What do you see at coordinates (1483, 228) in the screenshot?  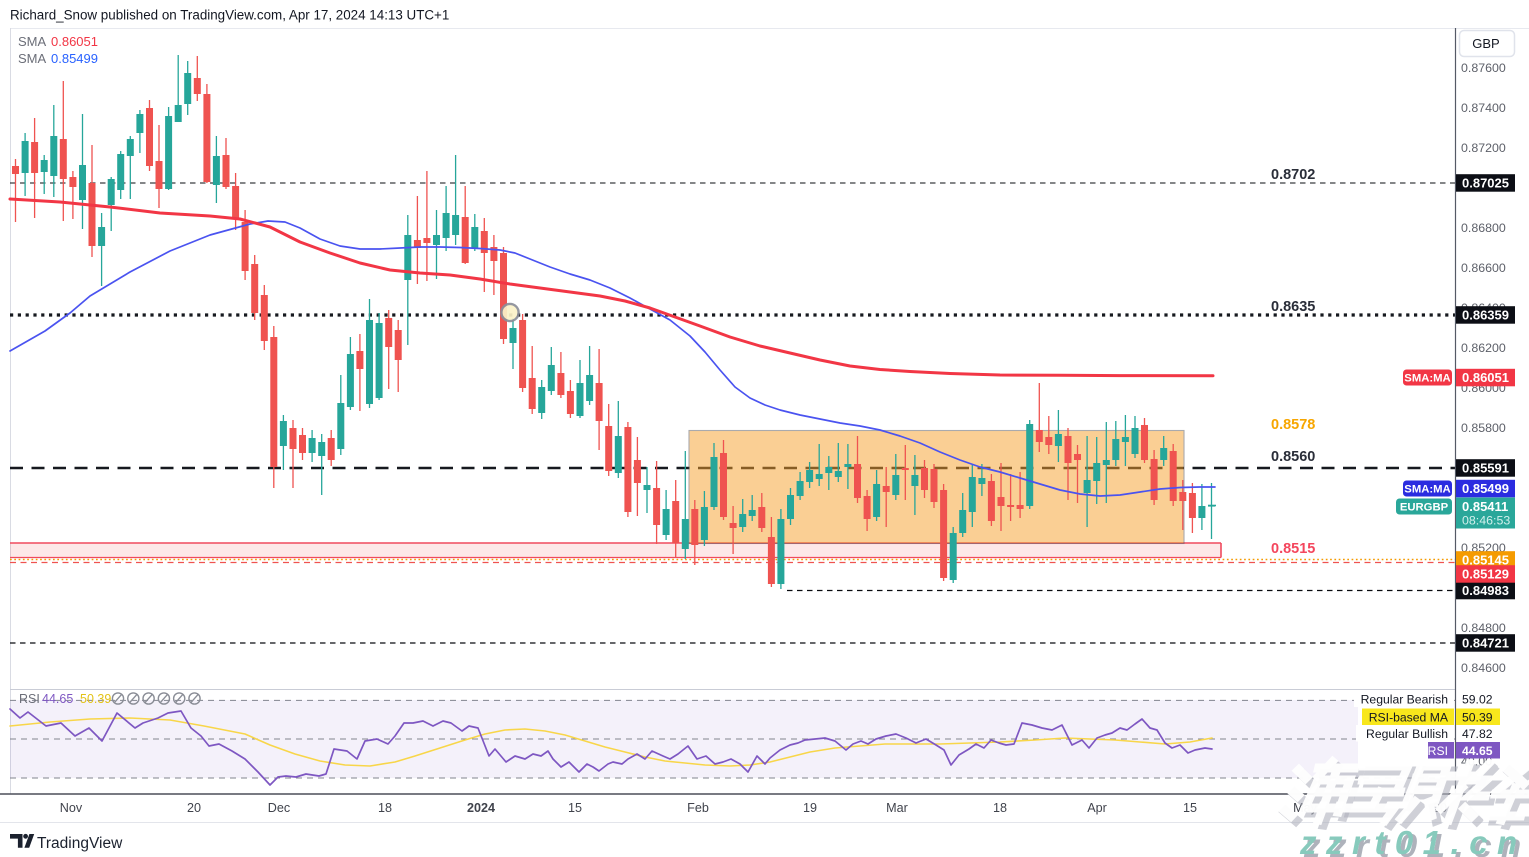 I see `svg-text: 0.86800` at bounding box center [1483, 228].